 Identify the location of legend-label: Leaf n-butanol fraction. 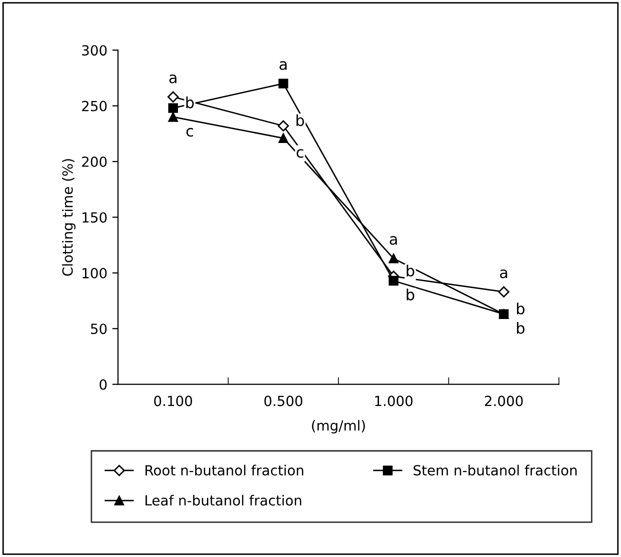
(224, 500).